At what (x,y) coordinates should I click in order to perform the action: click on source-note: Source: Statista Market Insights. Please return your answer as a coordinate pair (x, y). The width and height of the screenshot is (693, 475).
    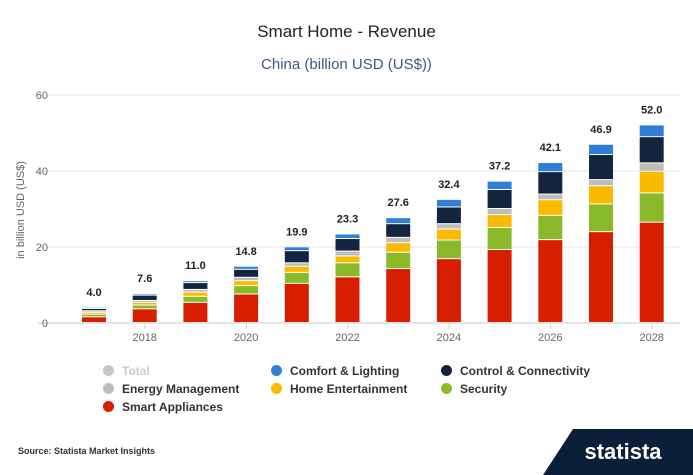
    Looking at the image, I should click on (87, 451).